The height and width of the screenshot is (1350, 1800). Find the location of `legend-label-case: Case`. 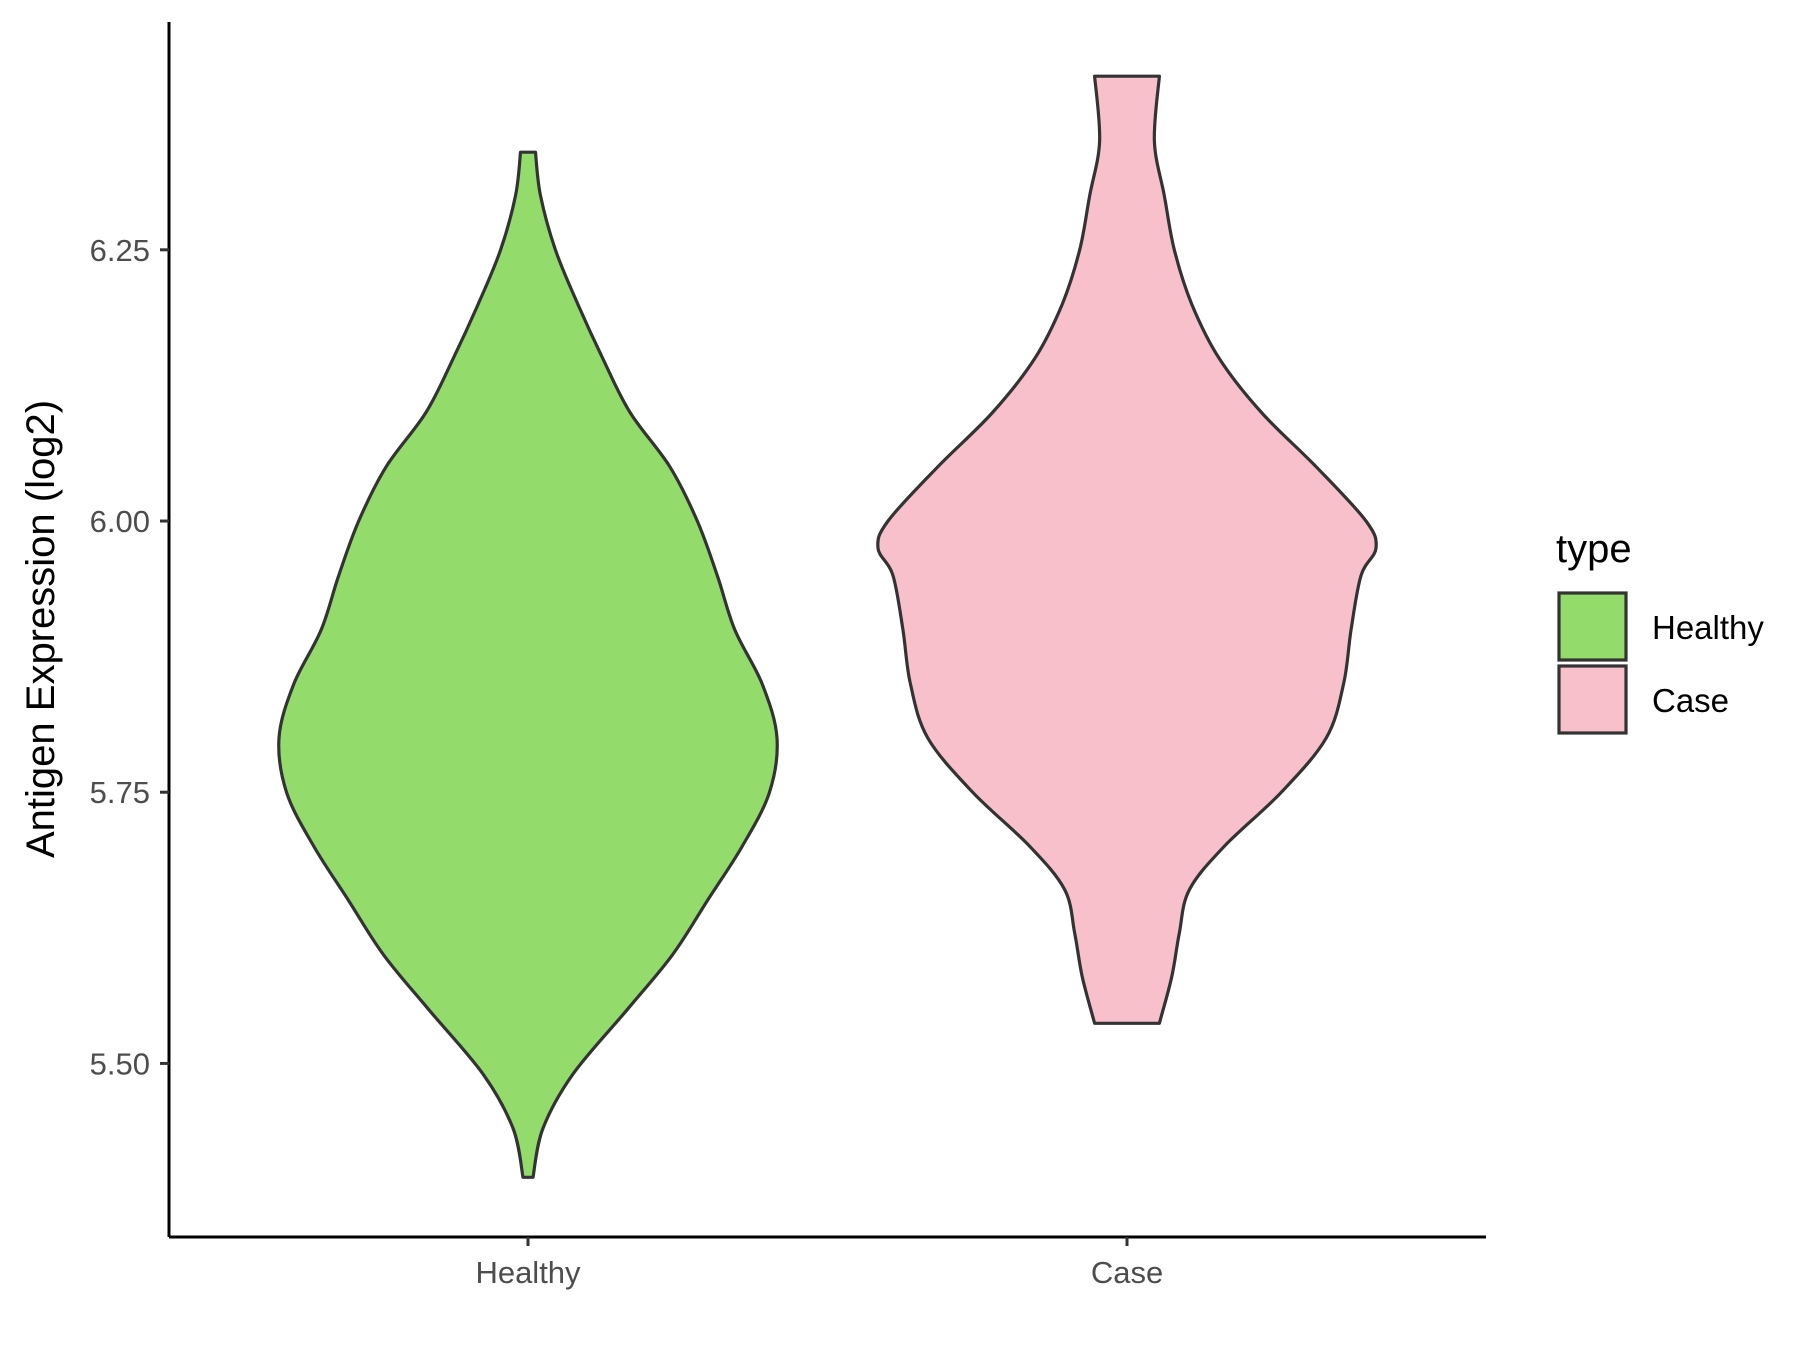

legend-label-case: Case is located at coordinates (1690, 700).